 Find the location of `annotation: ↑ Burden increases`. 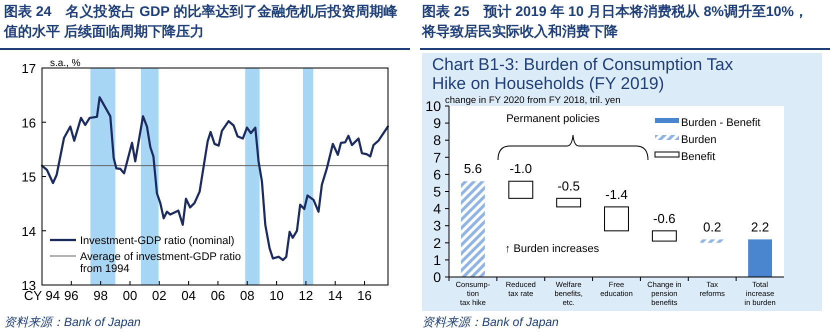

annotation: ↑ Burden increases is located at coordinates (552, 249).